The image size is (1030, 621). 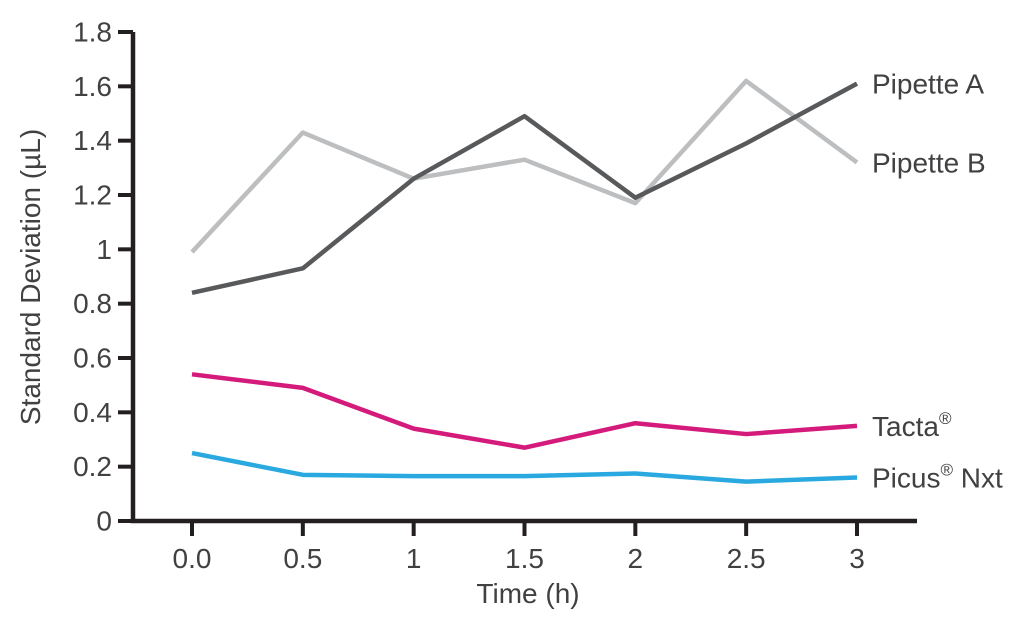 I want to click on y-tick-label: 1.8, so click(x=92, y=32).